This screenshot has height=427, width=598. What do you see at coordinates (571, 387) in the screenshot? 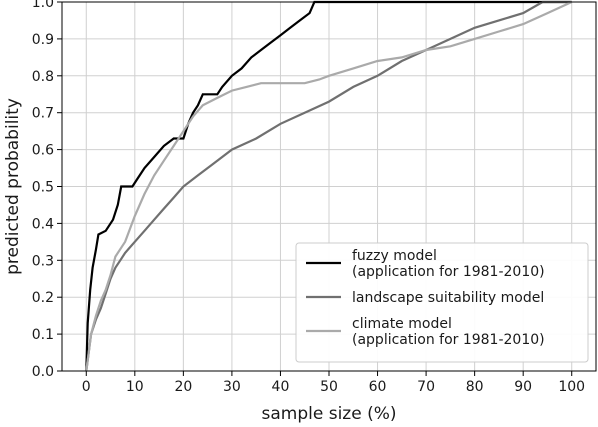
I see `x-tick-label: 100` at bounding box center [571, 387].